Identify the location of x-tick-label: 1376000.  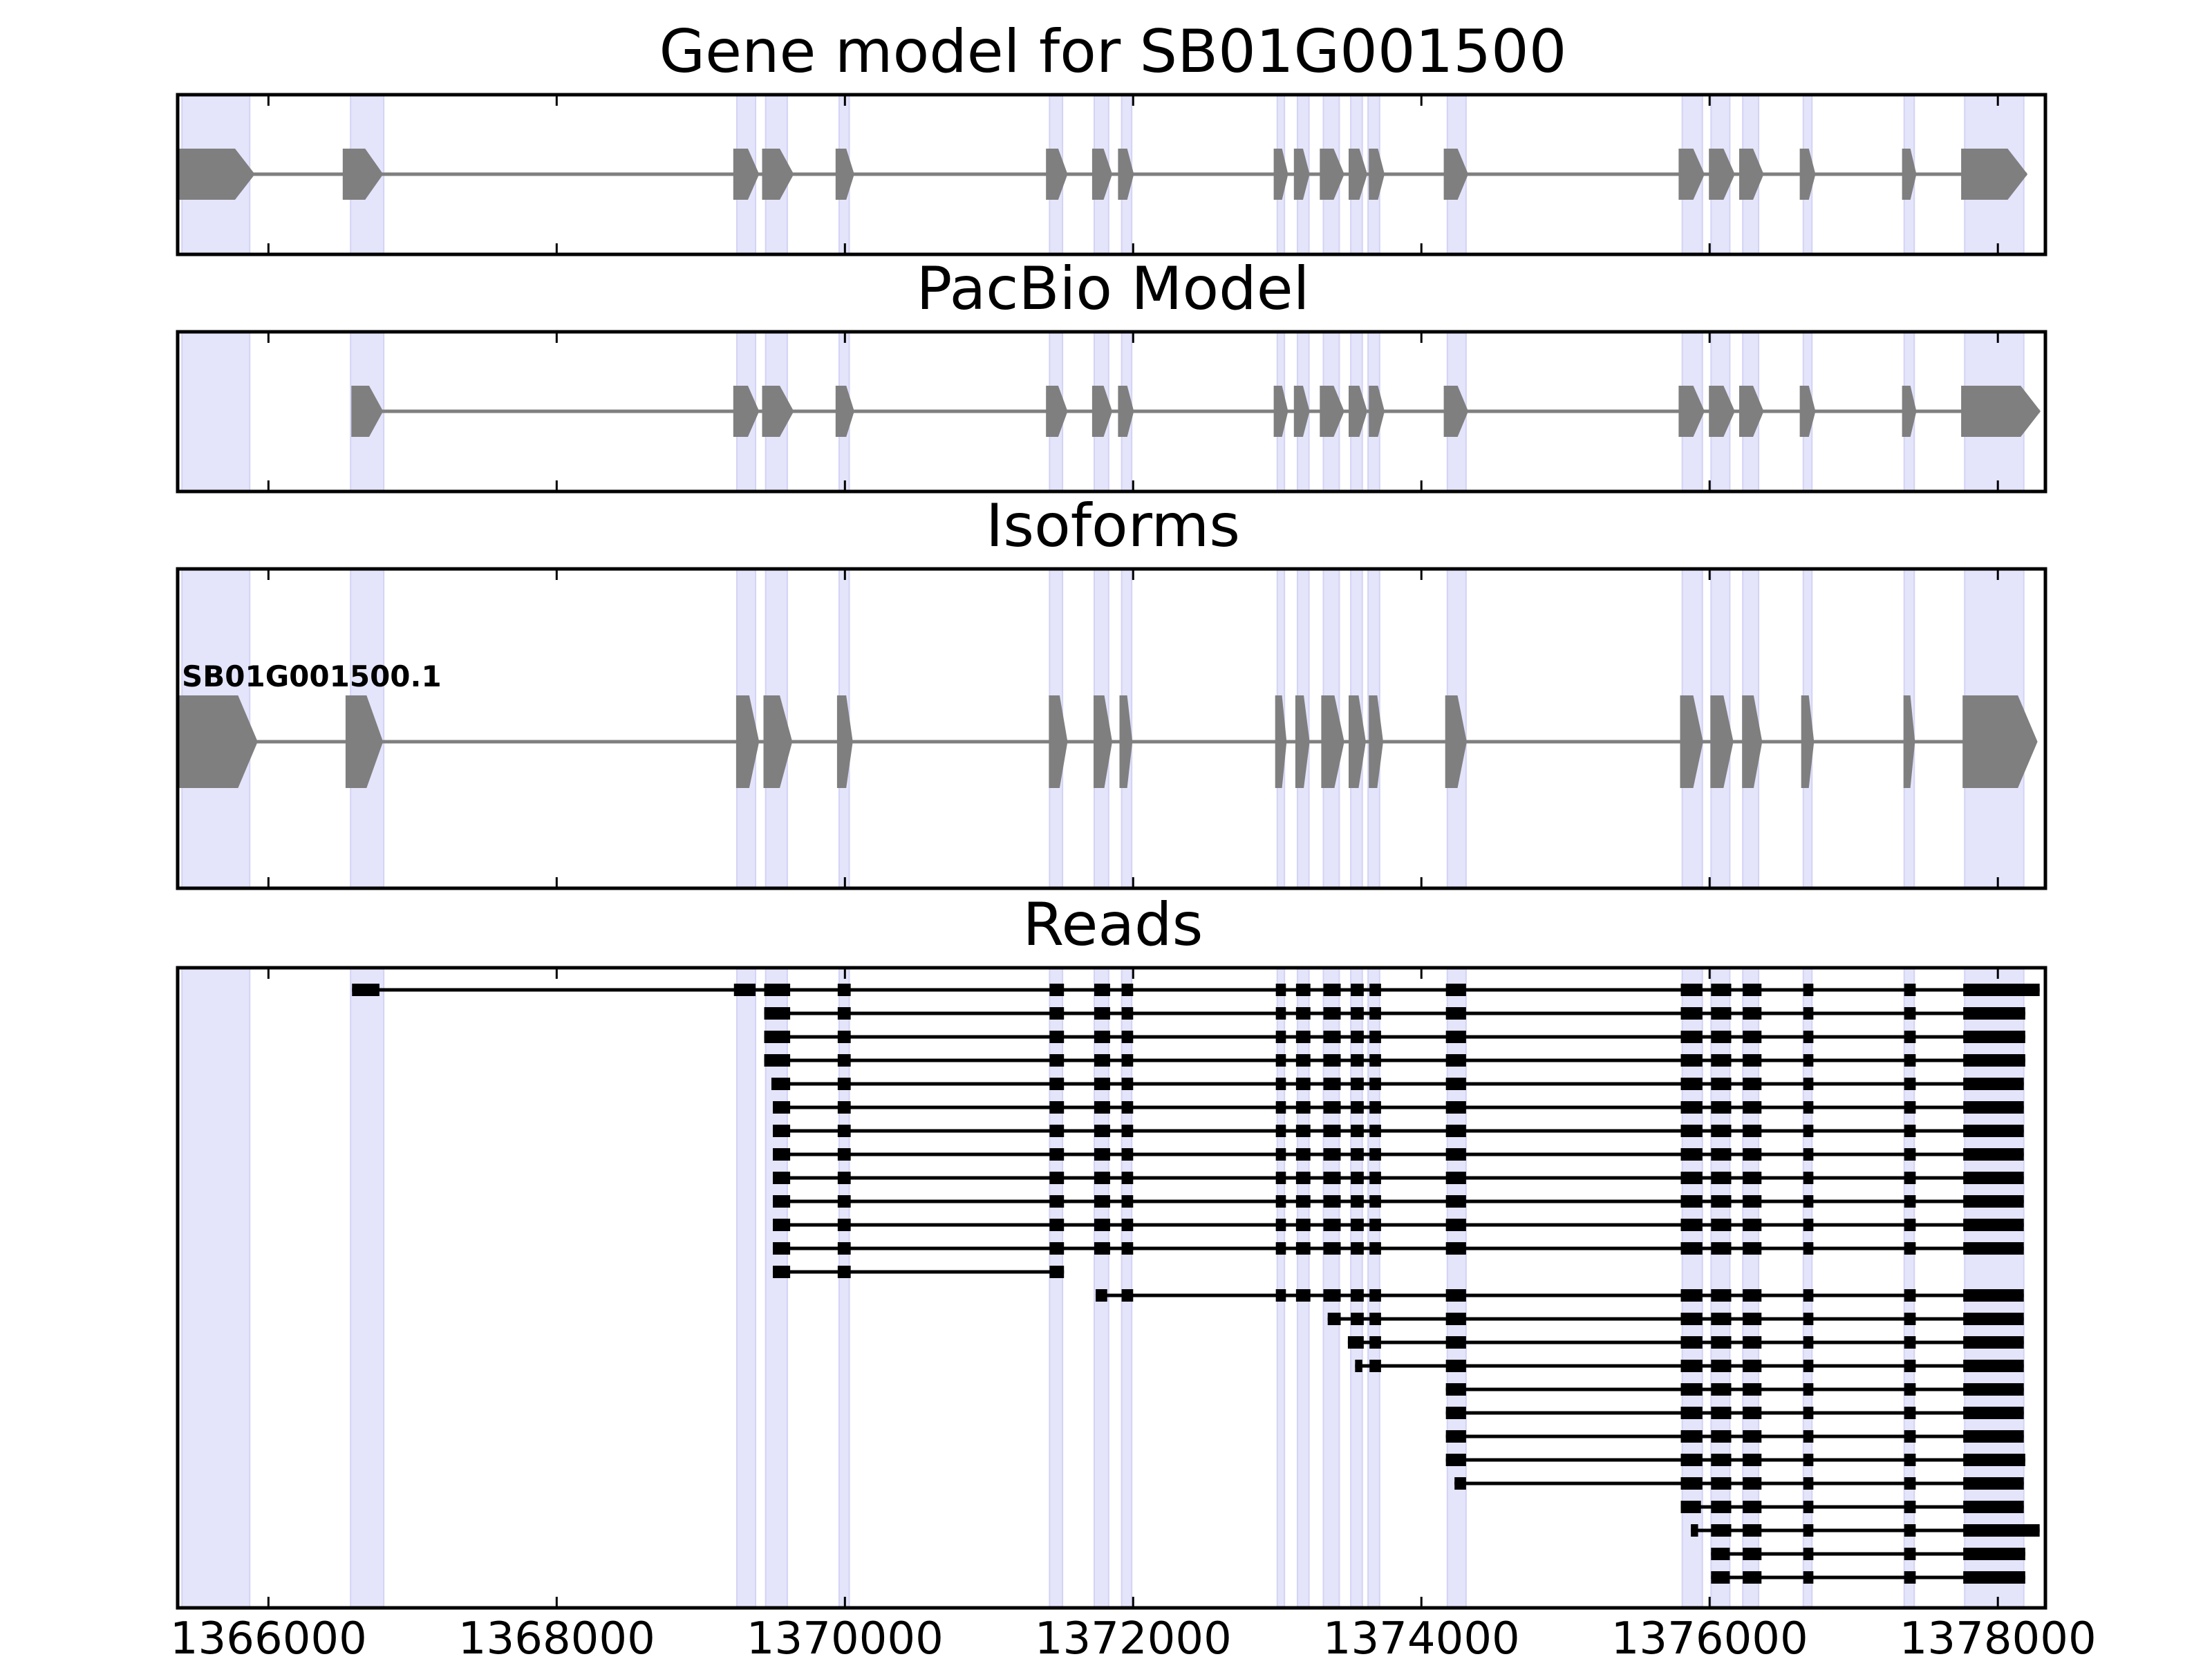
(1709, 1636).